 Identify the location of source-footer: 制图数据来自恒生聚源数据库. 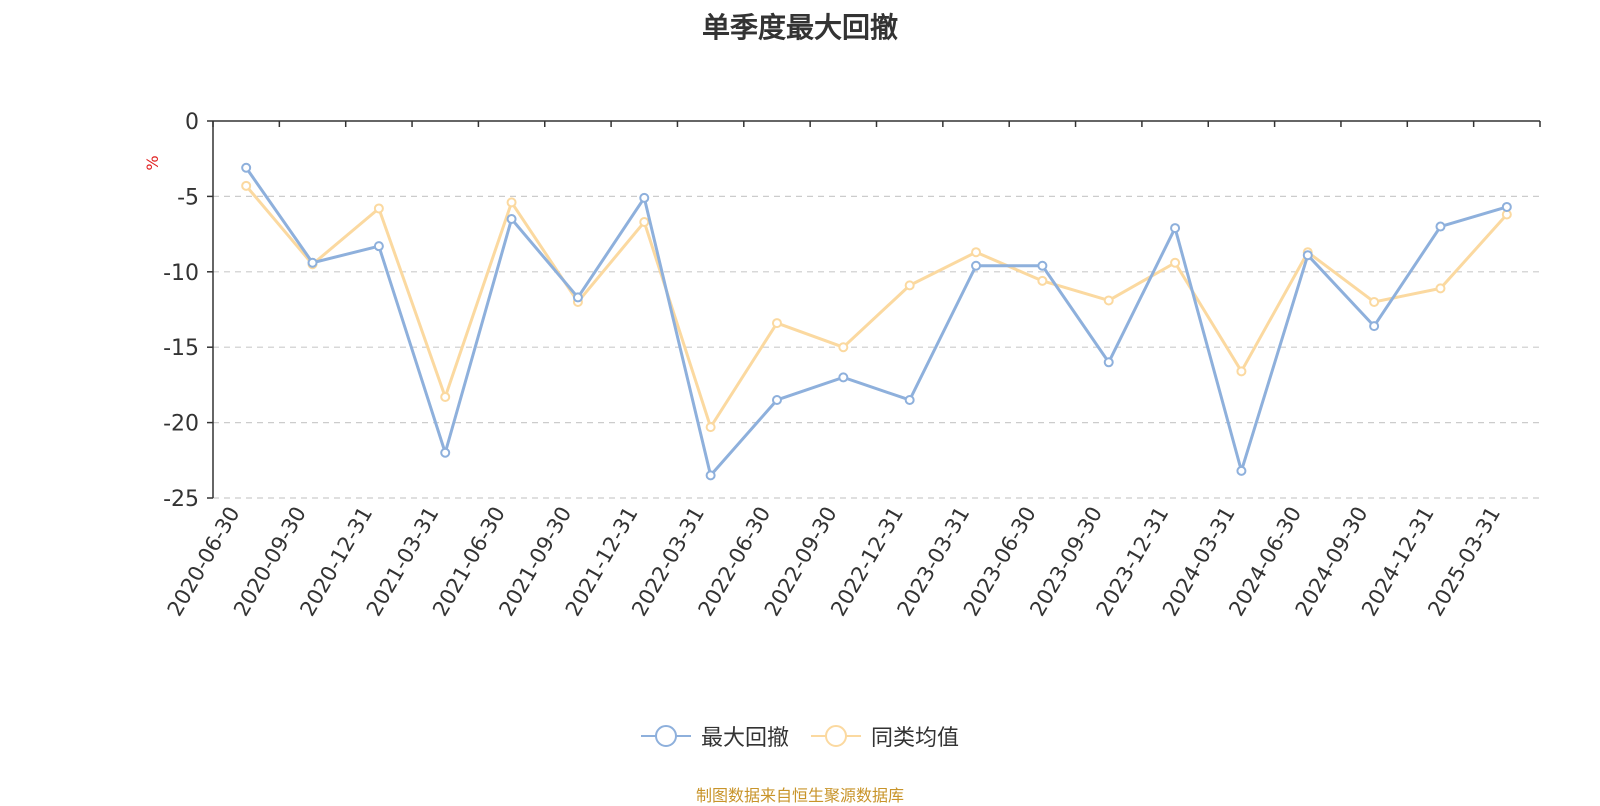
(799, 795).